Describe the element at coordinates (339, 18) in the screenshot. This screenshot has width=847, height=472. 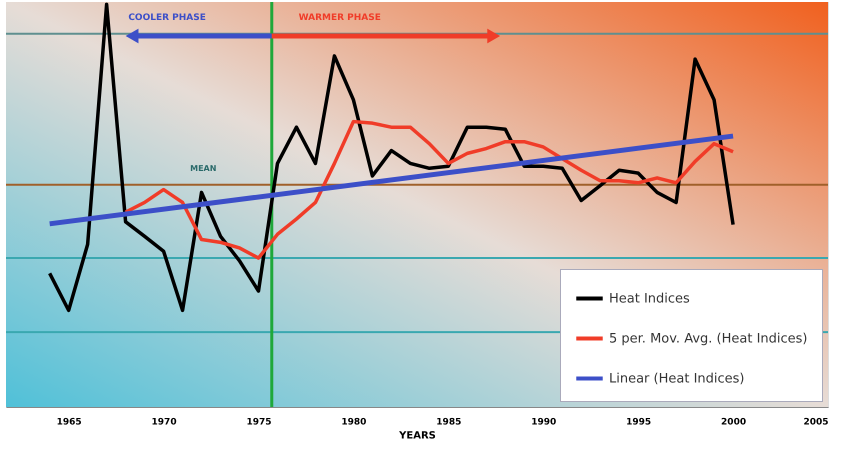
I see `annotation: WARMER PHASE` at that location.